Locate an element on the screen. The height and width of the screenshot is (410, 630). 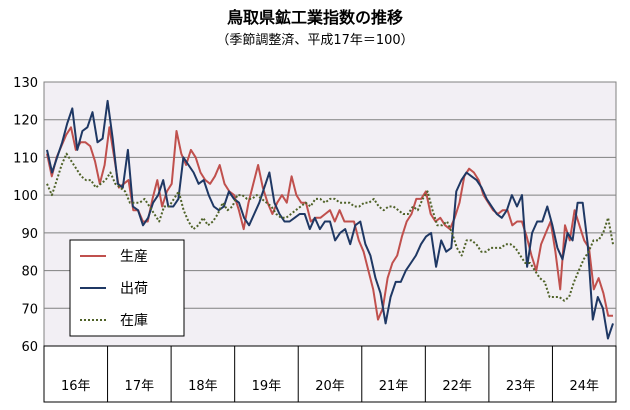
y-axis-tick-labels: 60 70 80 90 100 110 120 130 is located at coordinates (25, 215).